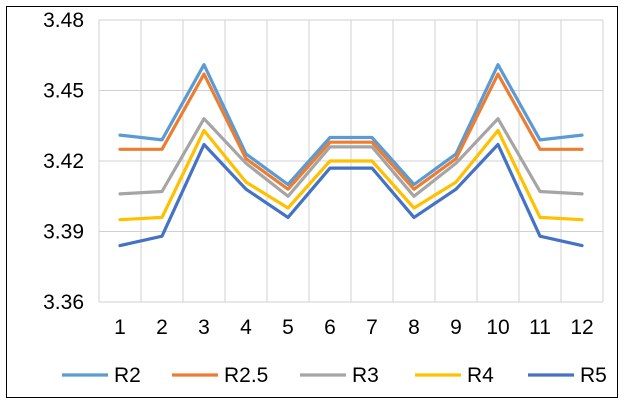 The width and height of the screenshot is (626, 405). Describe the element at coordinates (456, 327) in the screenshot. I see `x-tick-label: 9` at that location.